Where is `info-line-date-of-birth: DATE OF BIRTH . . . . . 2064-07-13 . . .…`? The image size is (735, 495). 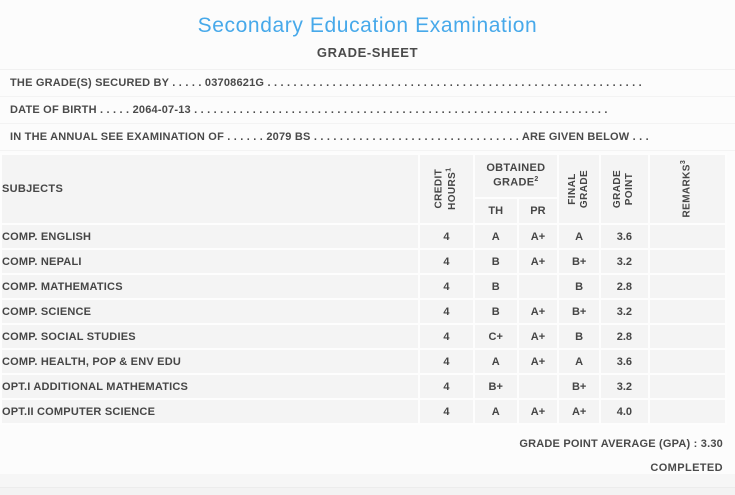
info-line-date-of-birth: DATE OF BIRTH . . . . . 2064-07-13 . . .… is located at coordinates (367, 110).